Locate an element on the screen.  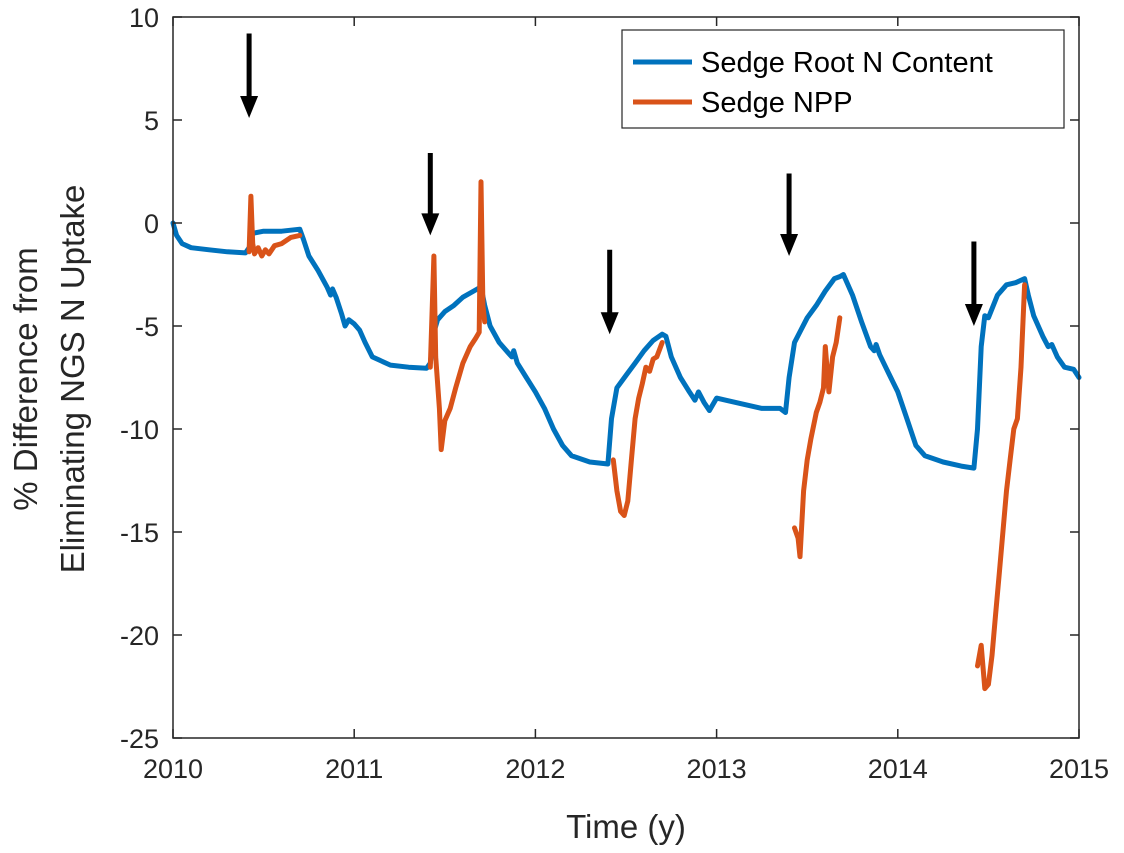
legend: Sedge Root N Content Sedge NPP is located at coordinates (843, 79).